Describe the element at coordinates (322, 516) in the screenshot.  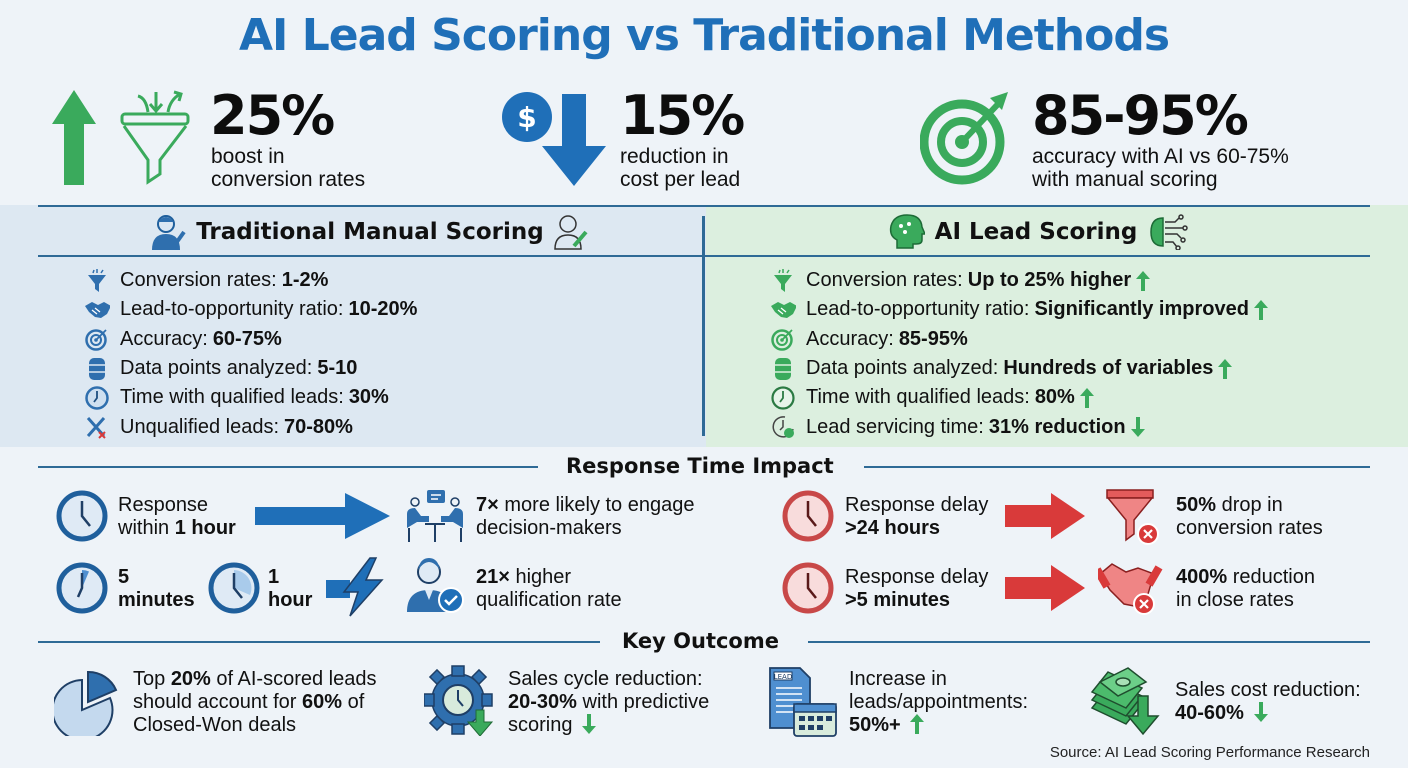
I see `arrow-right-icon` at that location.